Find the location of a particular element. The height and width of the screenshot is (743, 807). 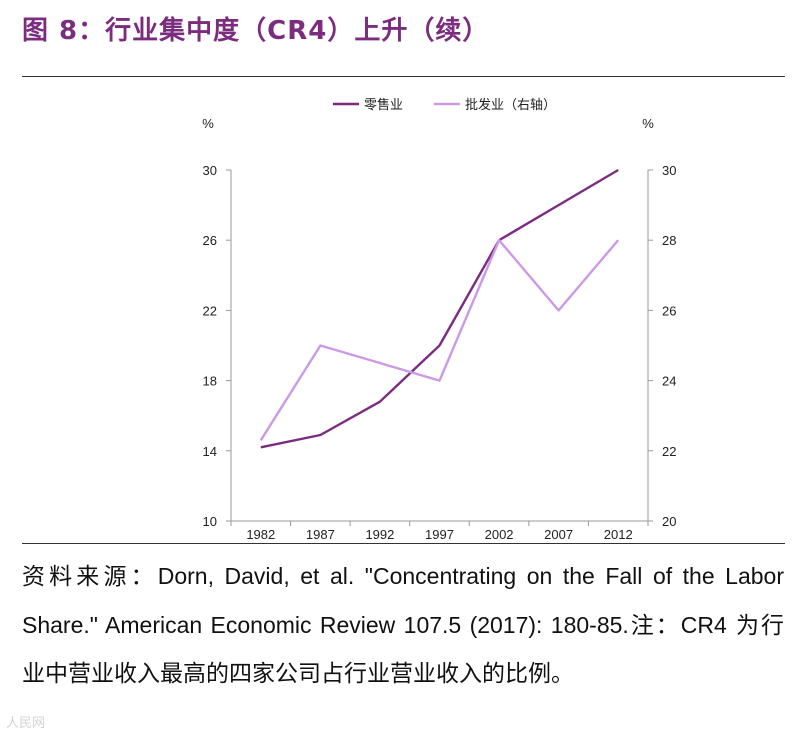

left-tick-label: 18 is located at coordinates (210, 381).